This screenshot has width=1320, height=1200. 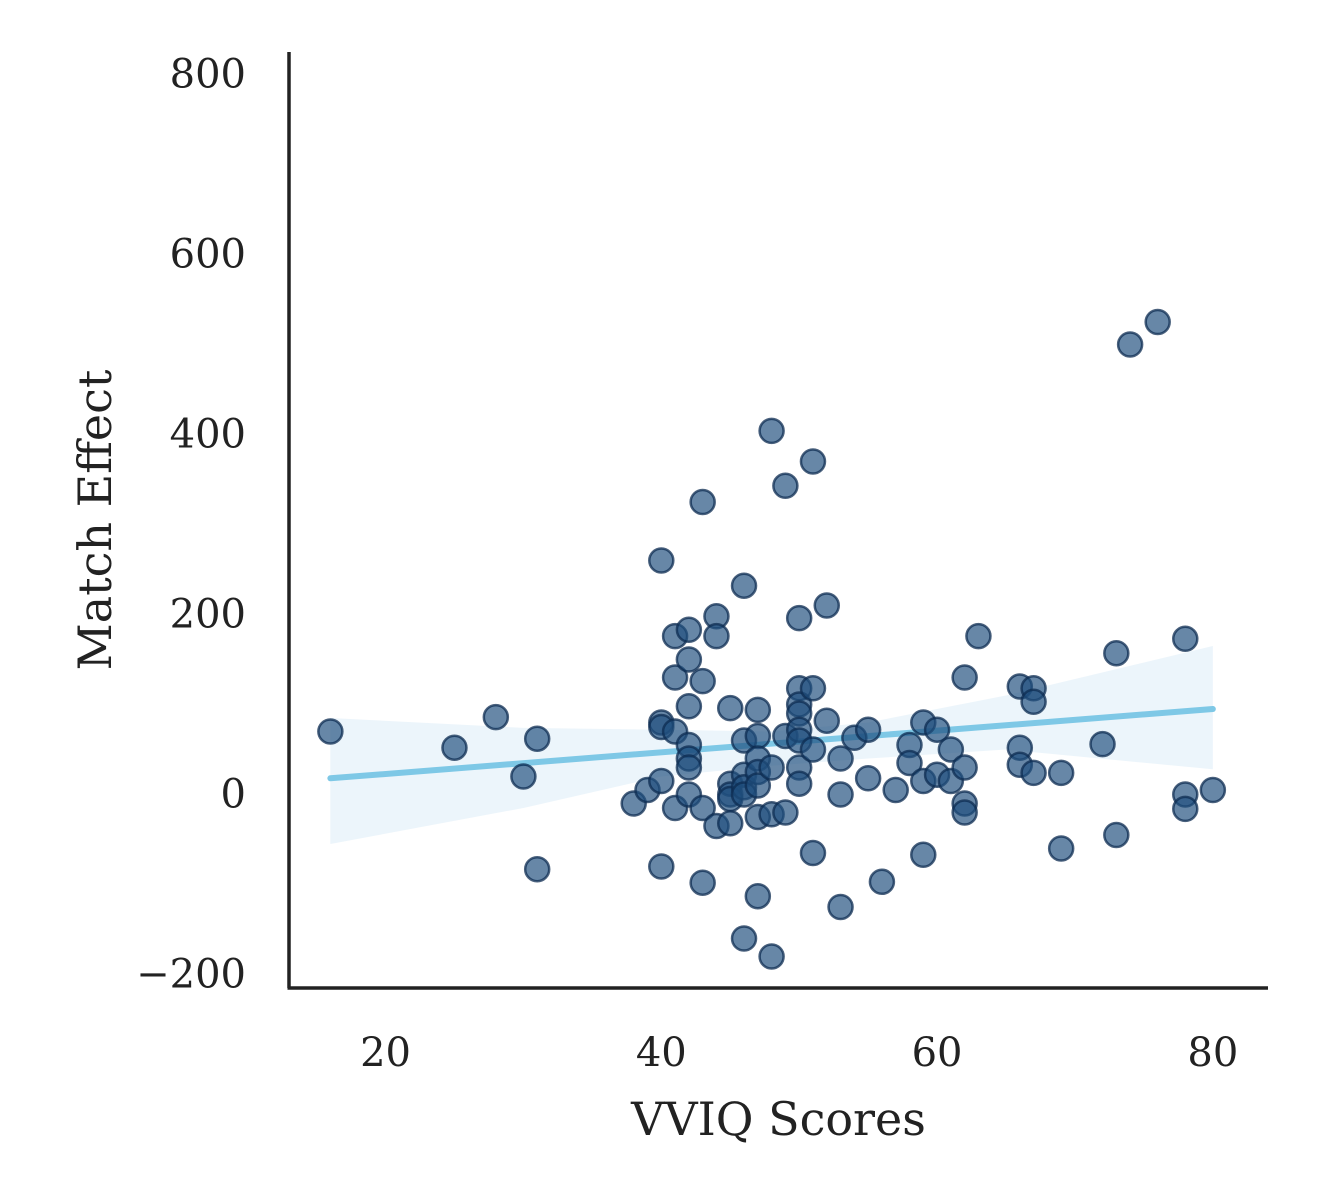 I want to click on y-tick-label: 600, so click(x=208, y=255).